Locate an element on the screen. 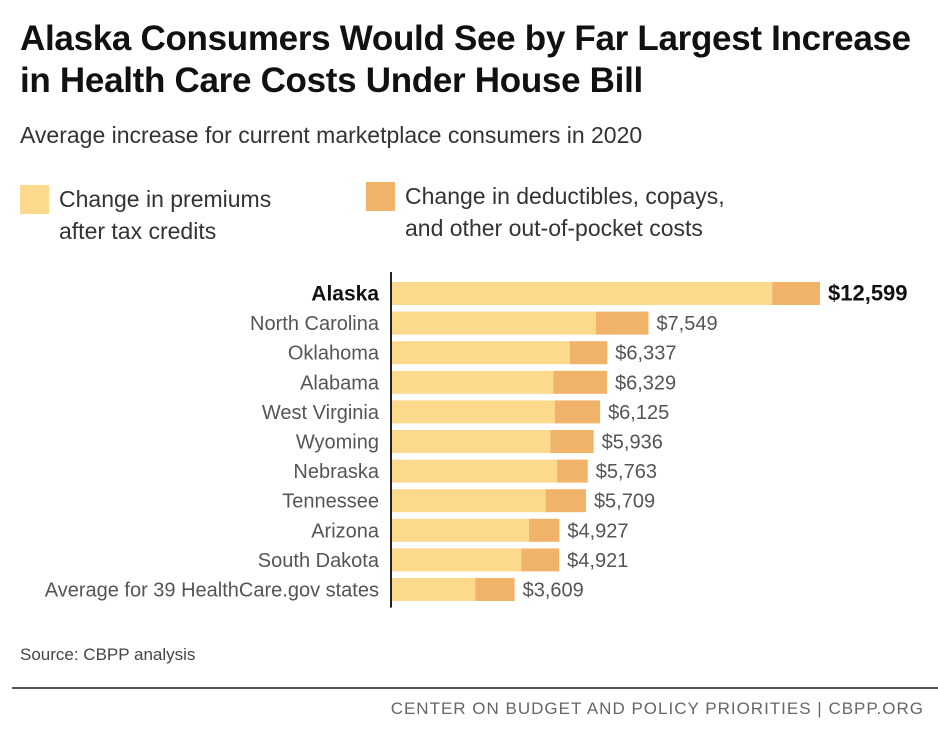 The image size is (938, 738). bar-south-dakota-premiums is located at coordinates (457, 560).